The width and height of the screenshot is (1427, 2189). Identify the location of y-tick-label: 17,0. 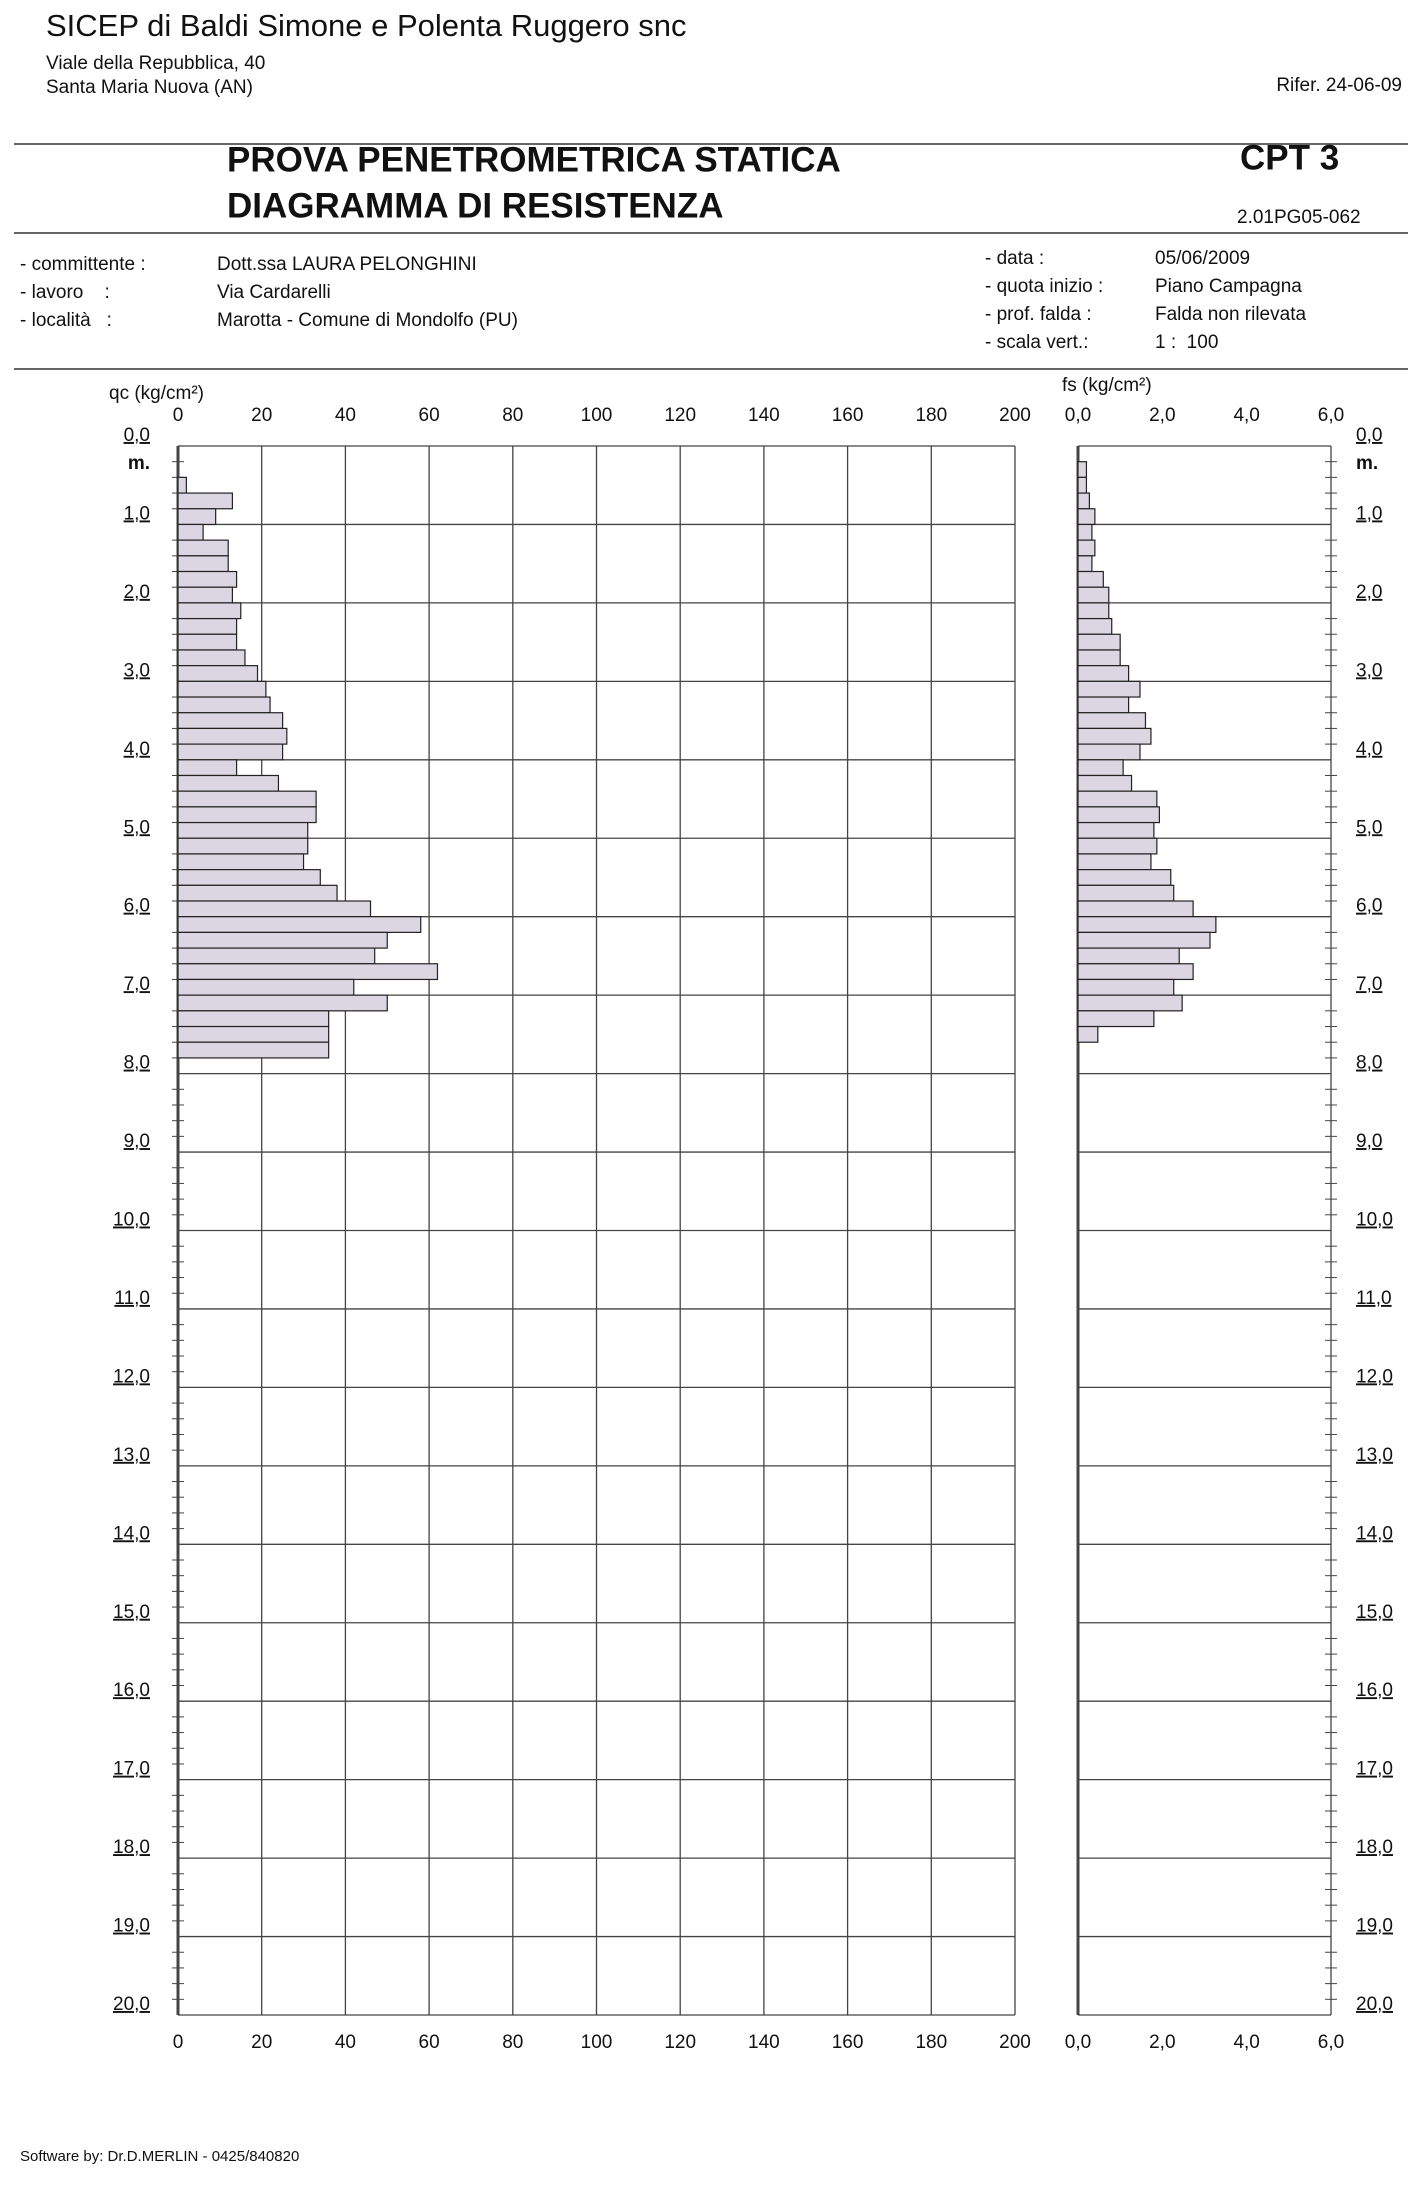
(1374, 1769).